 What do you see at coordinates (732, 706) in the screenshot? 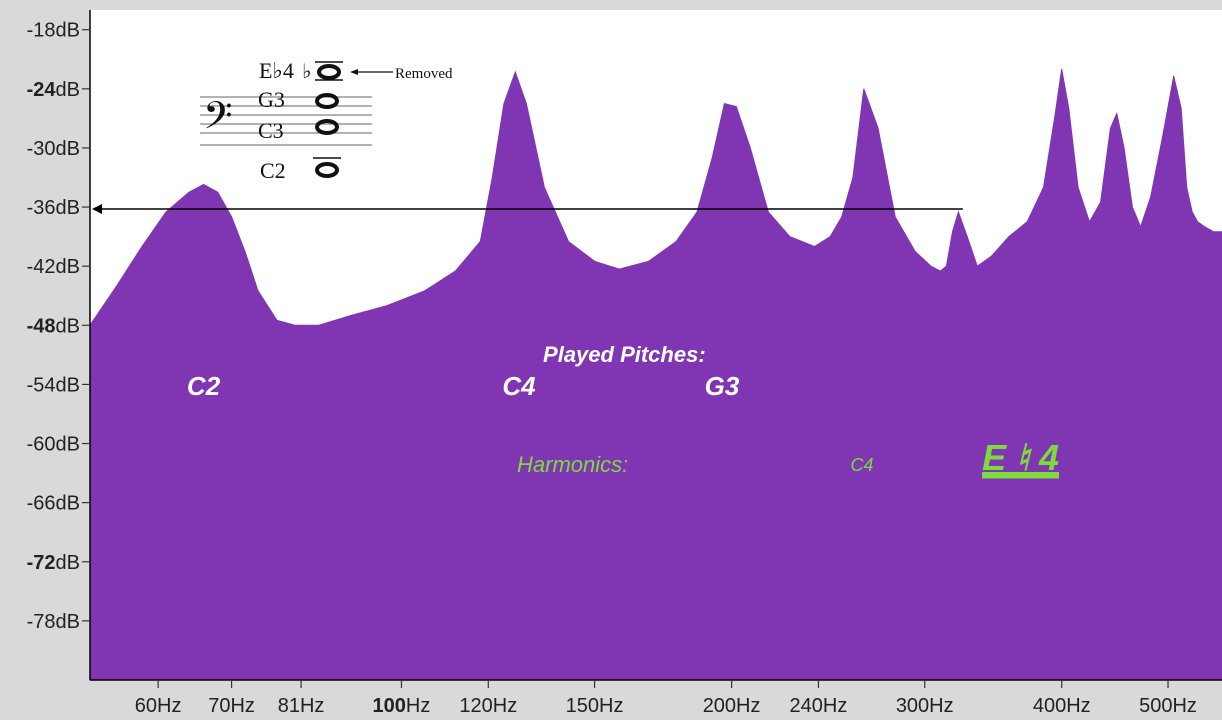
I see `x-tick-label: 200Hz` at bounding box center [732, 706].